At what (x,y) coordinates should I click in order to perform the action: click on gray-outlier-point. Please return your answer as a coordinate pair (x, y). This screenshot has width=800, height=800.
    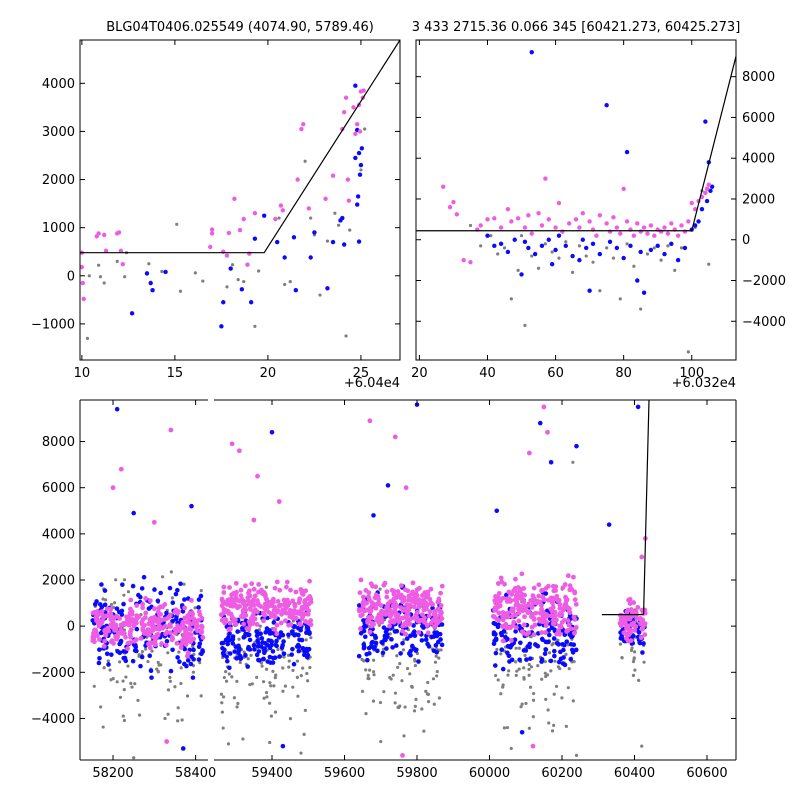
    Looking at the image, I should click on (576, 755).